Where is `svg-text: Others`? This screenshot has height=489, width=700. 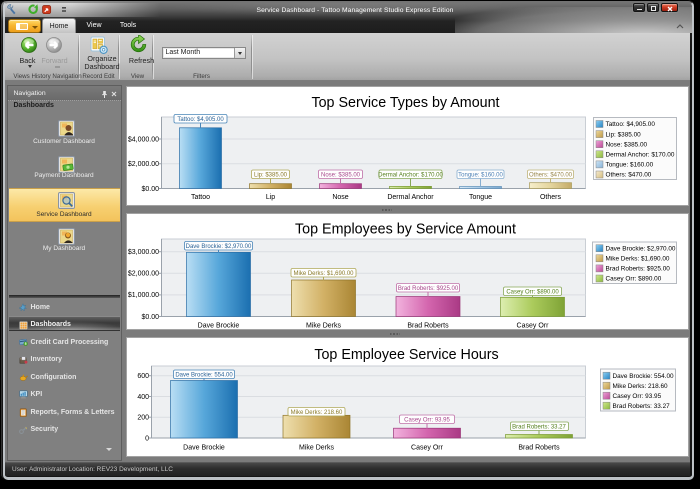
svg-text: Others is located at coordinates (551, 197).